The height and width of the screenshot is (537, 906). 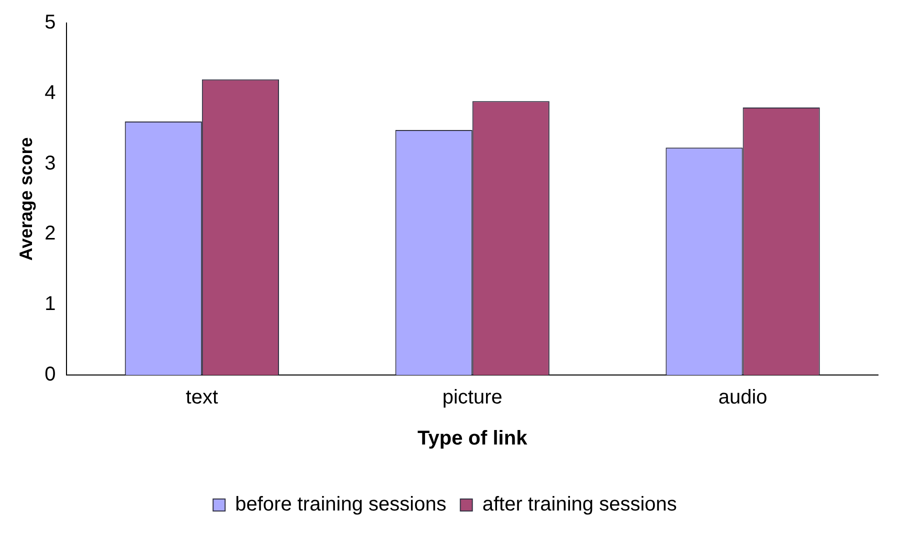 What do you see at coordinates (202, 397) in the screenshot?
I see `x-tick-label: text` at bounding box center [202, 397].